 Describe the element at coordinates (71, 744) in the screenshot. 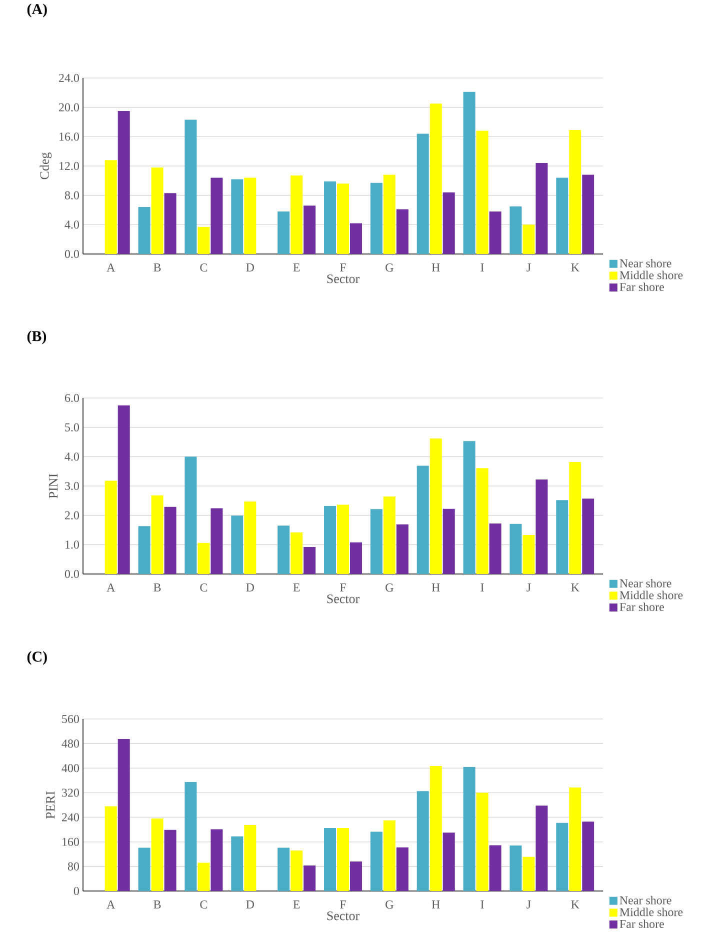

I see `y-tick-label: 480` at that location.